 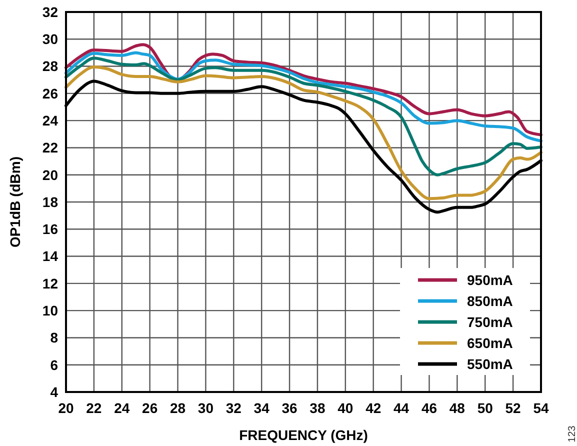 I want to click on x-tick-label: 26, so click(x=150, y=408).